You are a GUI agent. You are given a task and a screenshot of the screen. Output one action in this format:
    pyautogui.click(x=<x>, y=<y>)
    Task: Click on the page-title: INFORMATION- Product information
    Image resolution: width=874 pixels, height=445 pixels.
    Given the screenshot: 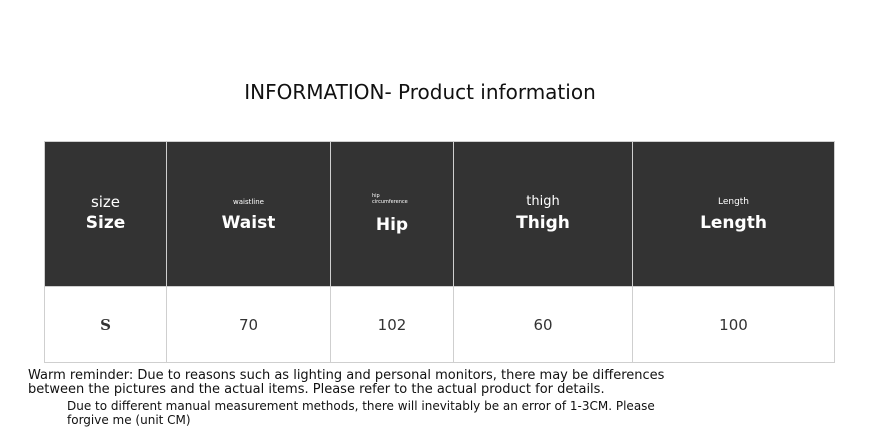 What is the action you would take?
    pyautogui.click(x=420, y=92)
    